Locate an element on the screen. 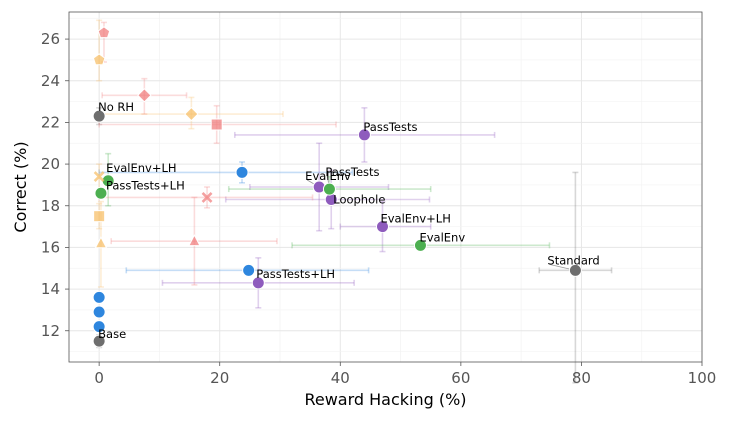  x-tick-label: 40 is located at coordinates (340, 378).